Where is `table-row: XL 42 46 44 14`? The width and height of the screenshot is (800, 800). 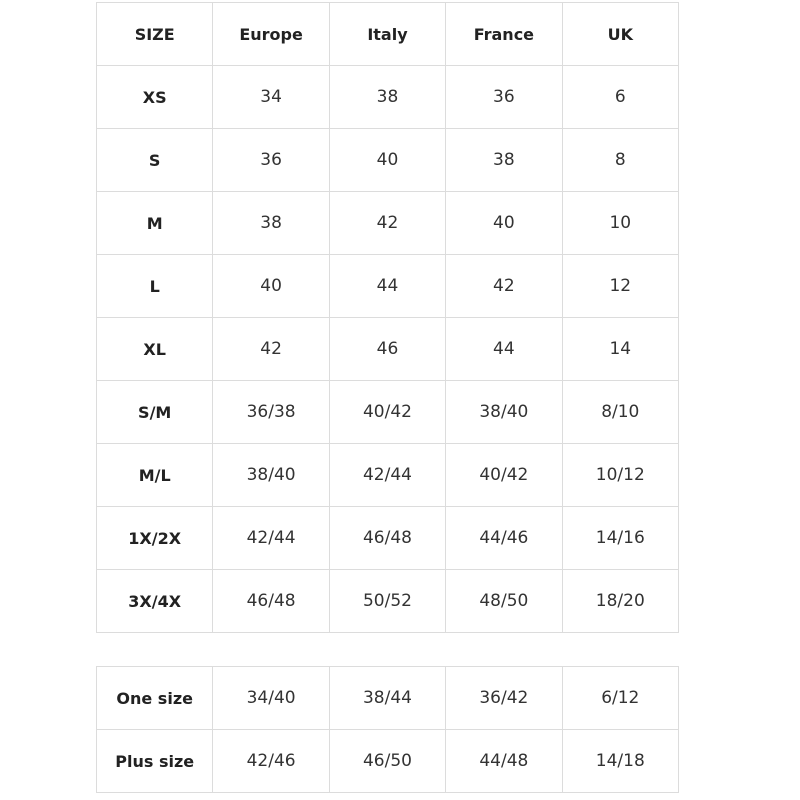 table-row: XL 42 46 44 14 is located at coordinates (387, 349).